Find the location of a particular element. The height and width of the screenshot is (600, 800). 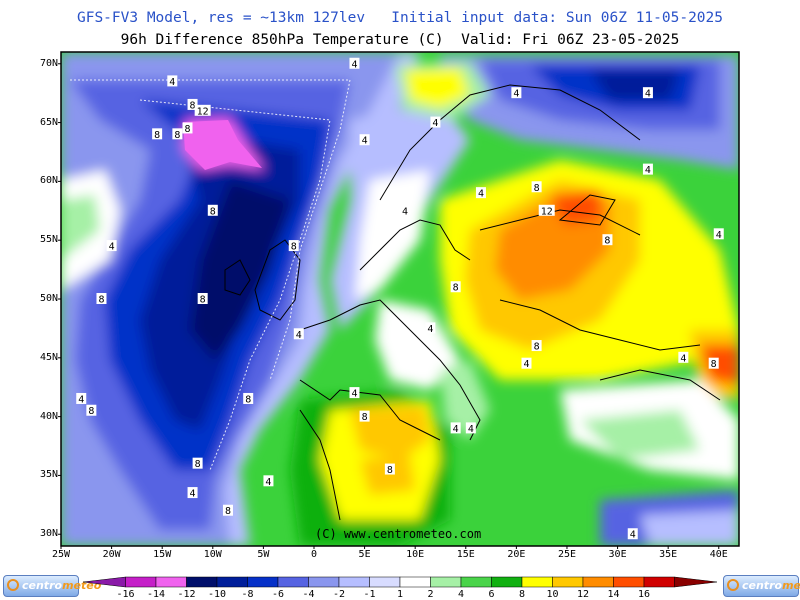

colorbar-label: 12 is located at coordinates (583, 594).